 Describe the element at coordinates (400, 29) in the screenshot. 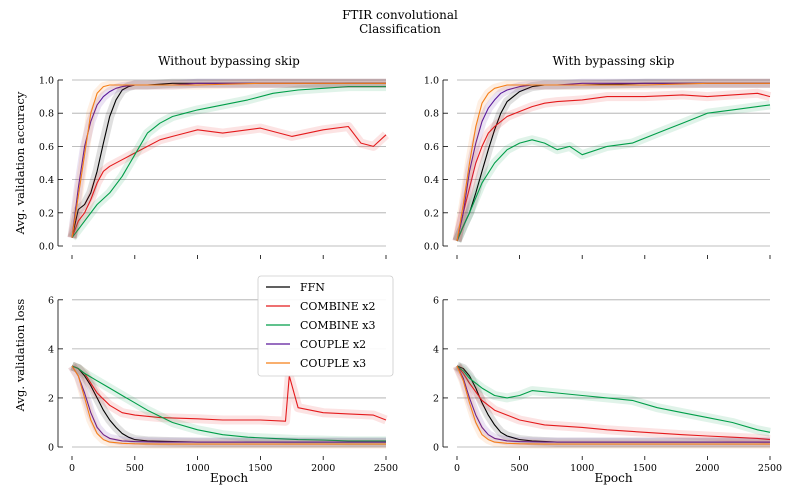

I see `figure-title-line2: Classification` at that location.